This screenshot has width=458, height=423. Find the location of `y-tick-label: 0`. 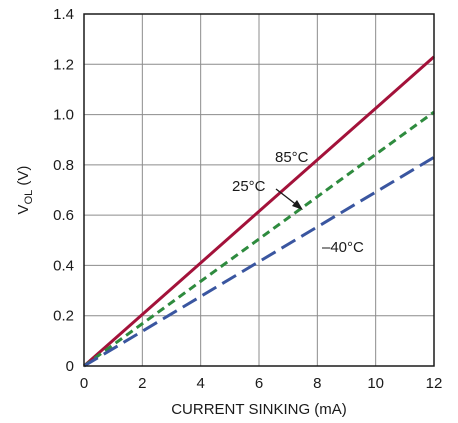

y-tick-label: 0 is located at coordinates (70, 366).